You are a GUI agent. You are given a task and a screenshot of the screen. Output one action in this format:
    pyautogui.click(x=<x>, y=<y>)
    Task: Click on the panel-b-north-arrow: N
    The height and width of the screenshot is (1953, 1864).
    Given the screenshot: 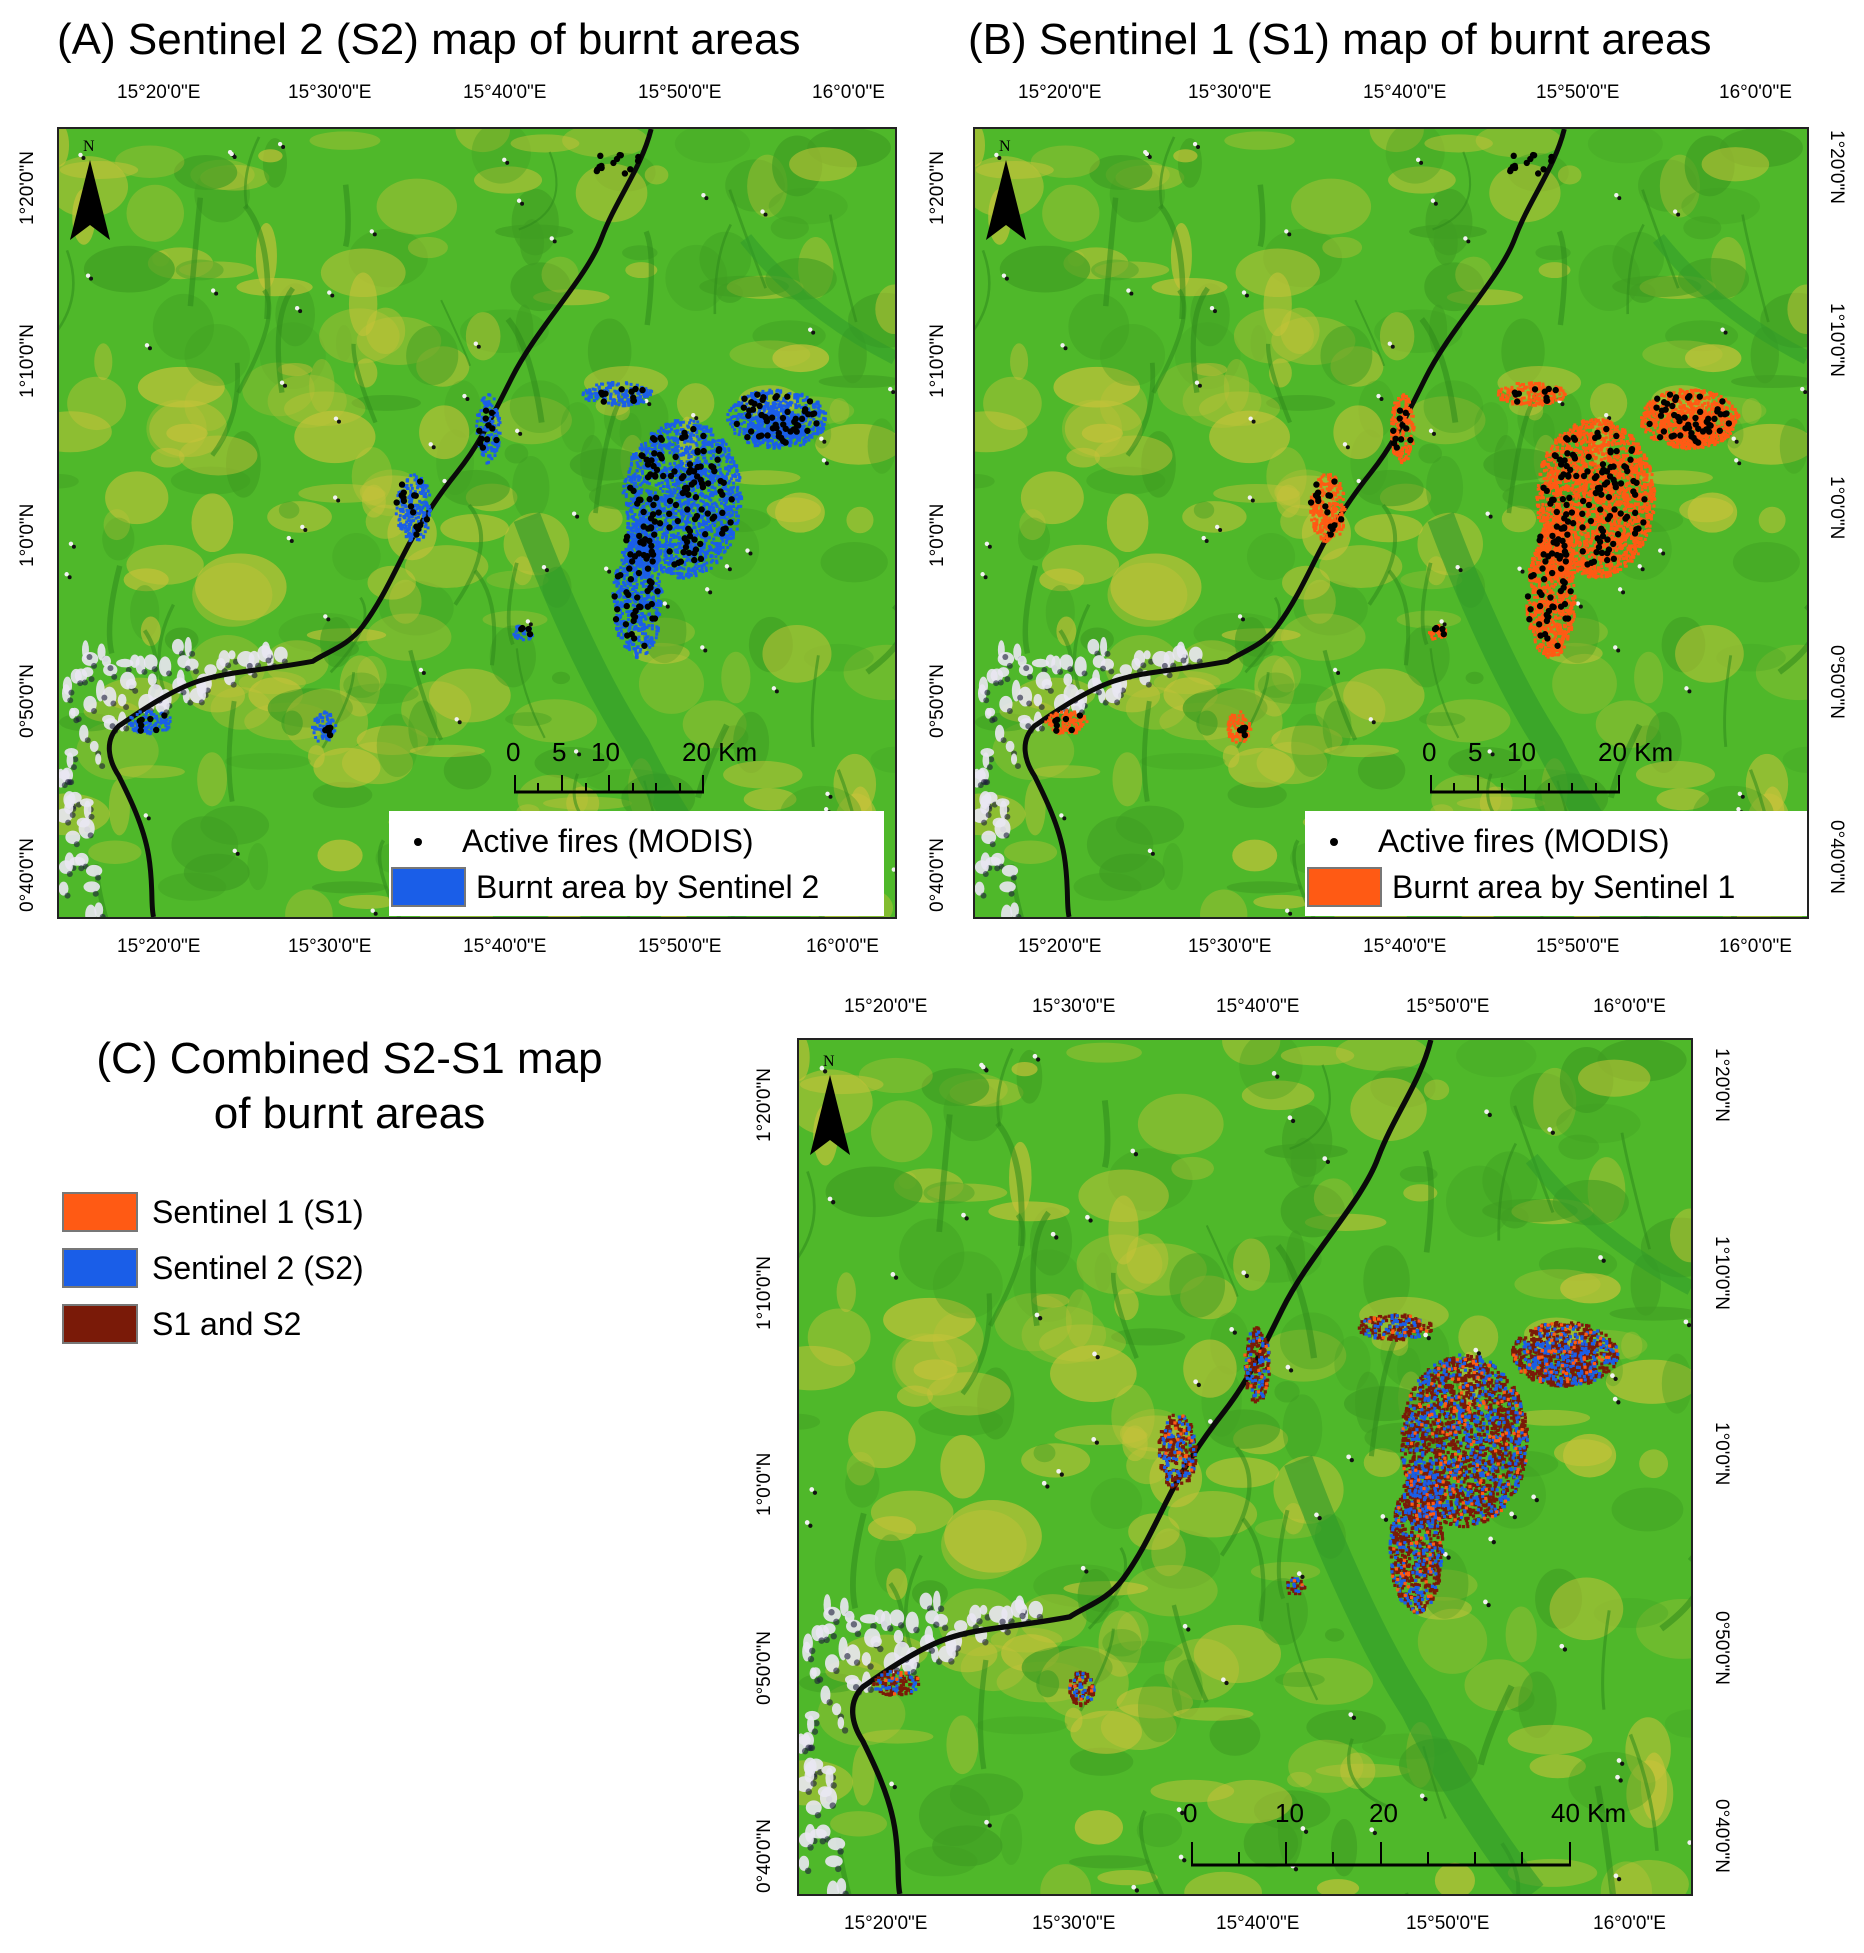 What is the action you would take?
    pyautogui.click(x=1006, y=192)
    